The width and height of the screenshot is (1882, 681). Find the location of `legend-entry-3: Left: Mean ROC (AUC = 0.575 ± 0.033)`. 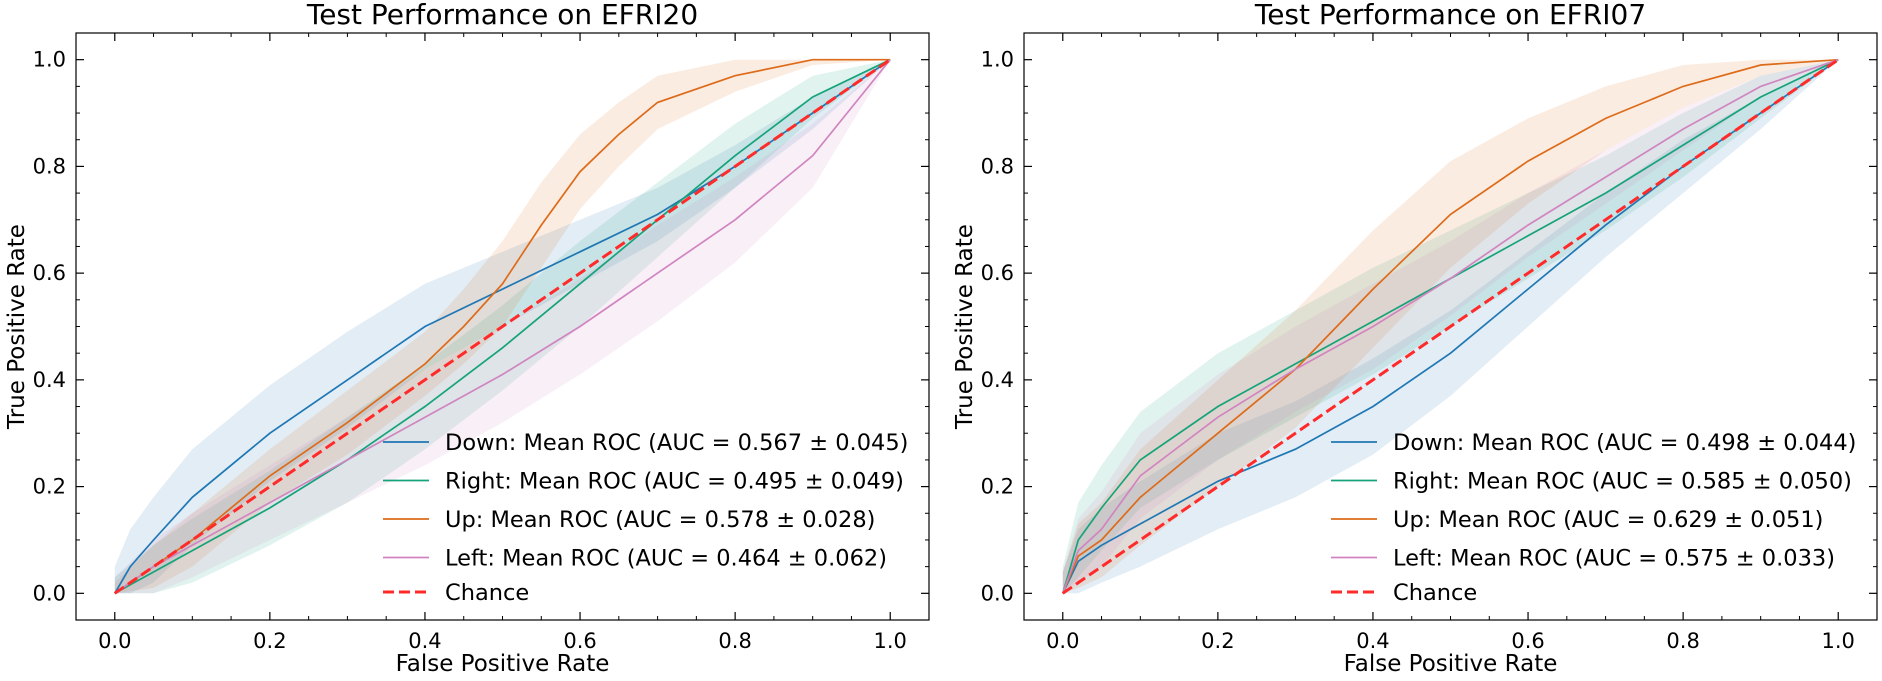

legend-entry-3: Left: Mean ROC (AUC = 0.575 ± 0.033) is located at coordinates (1614, 559).